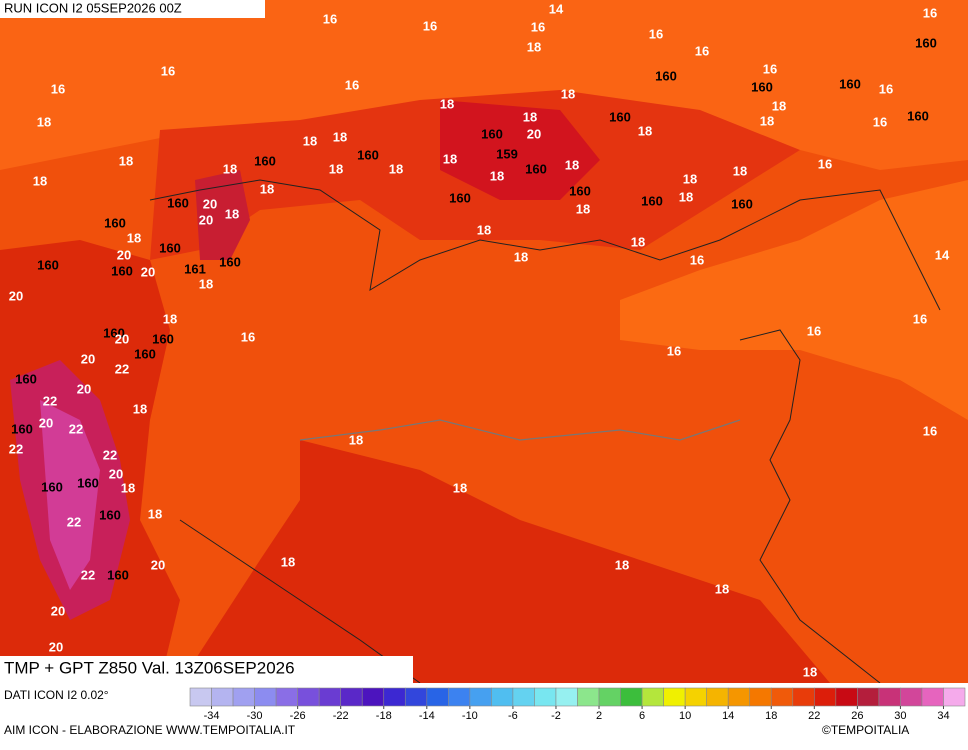 This screenshot has height=750, width=968. I want to click on colorbar-tick-label: -26, so click(298, 716).